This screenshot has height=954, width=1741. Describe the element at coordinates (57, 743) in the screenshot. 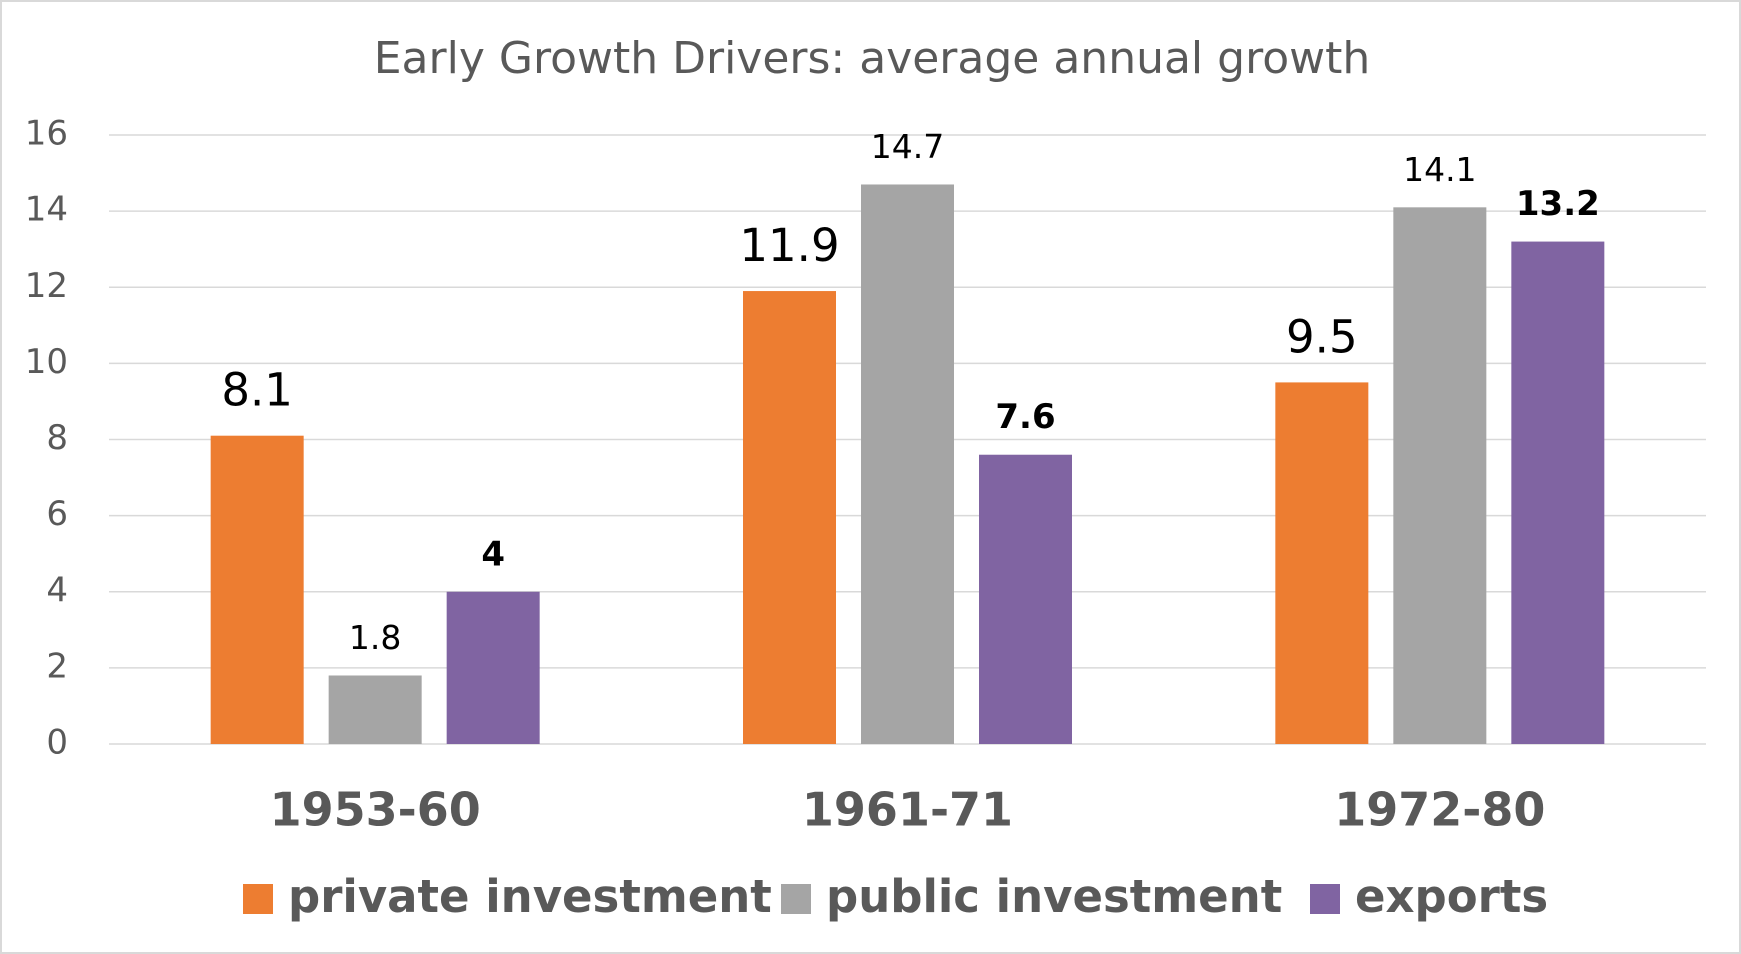

I see `y-tick-label: 0` at that location.